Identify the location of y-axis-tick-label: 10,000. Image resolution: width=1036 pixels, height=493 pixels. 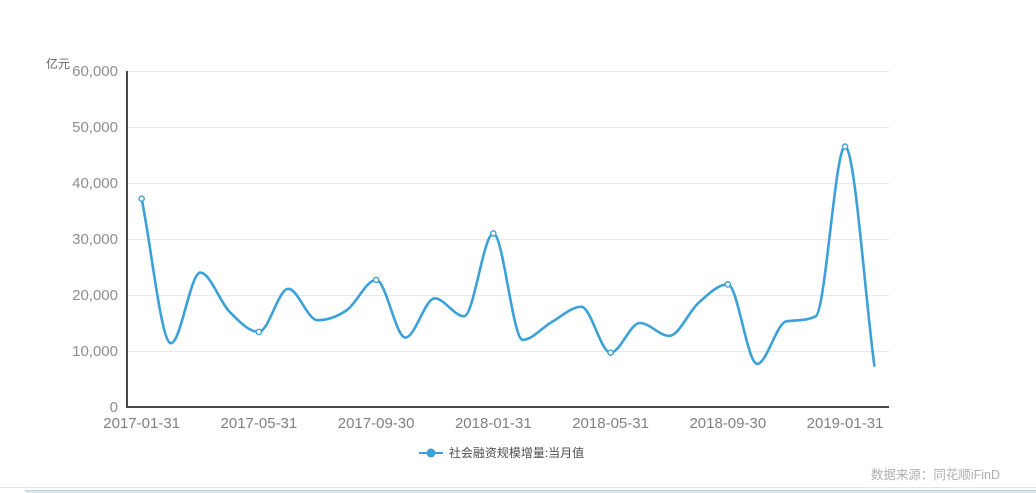
(95, 351).